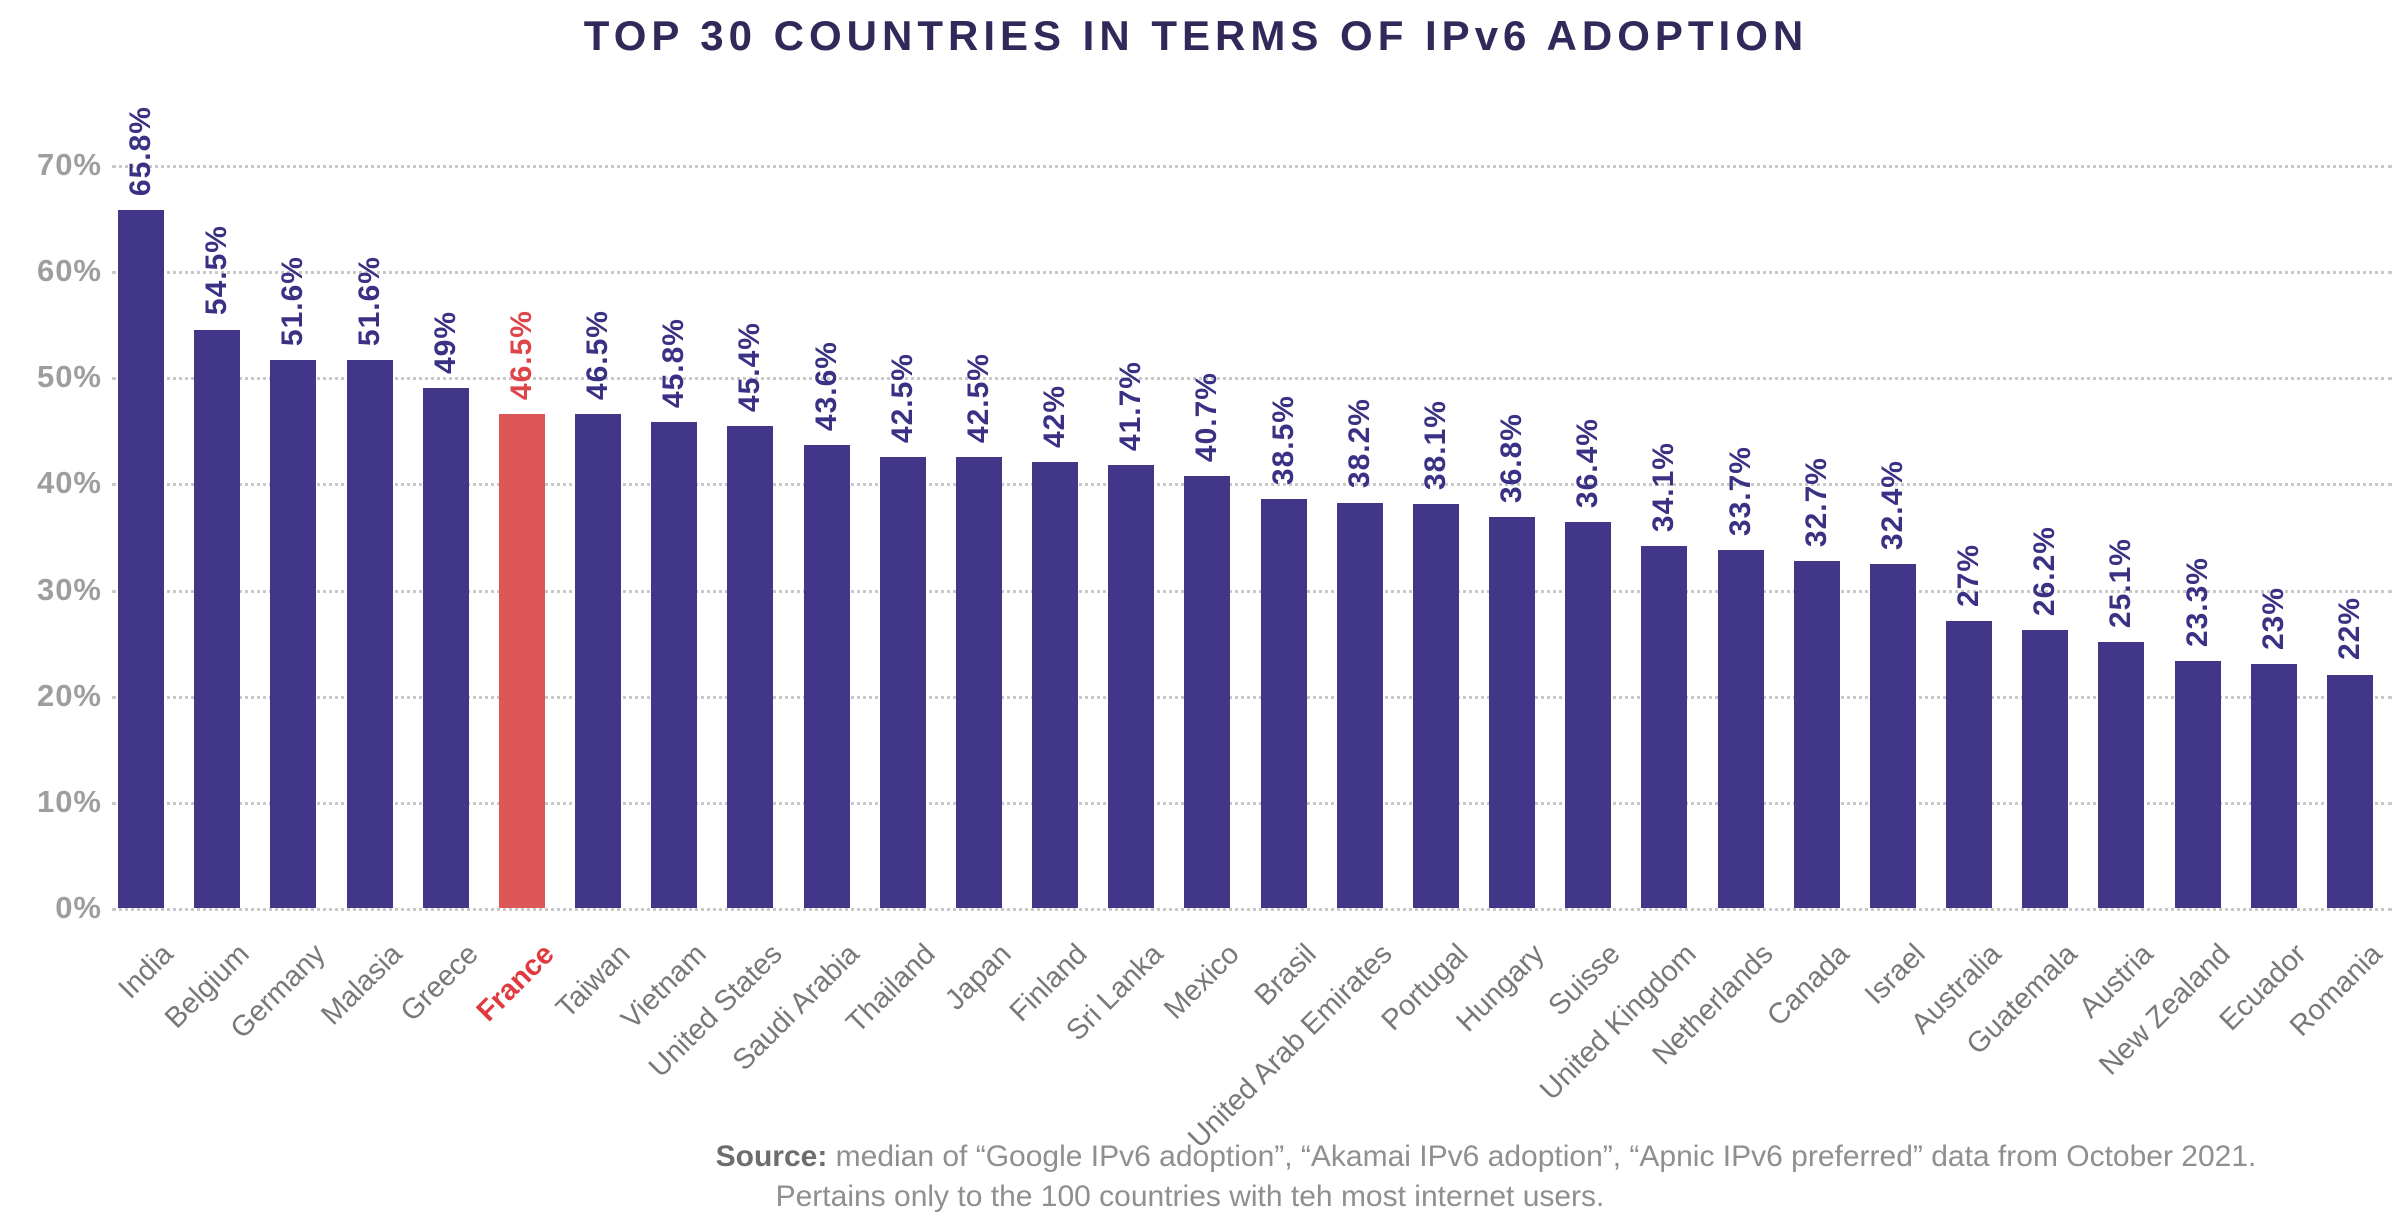 Image resolution: width=2392 pixels, height=1226 pixels. Describe the element at coordinates (2273, 618) in the screenshot. I see `bar-value-ecuador: 23%` at that location.